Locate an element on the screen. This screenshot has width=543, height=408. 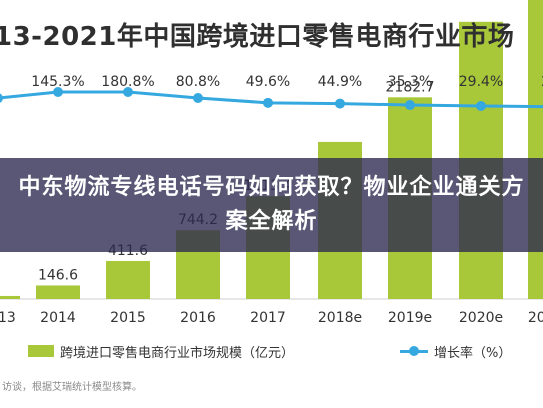
growth-point-2016 is located at coordinates (198, 98).